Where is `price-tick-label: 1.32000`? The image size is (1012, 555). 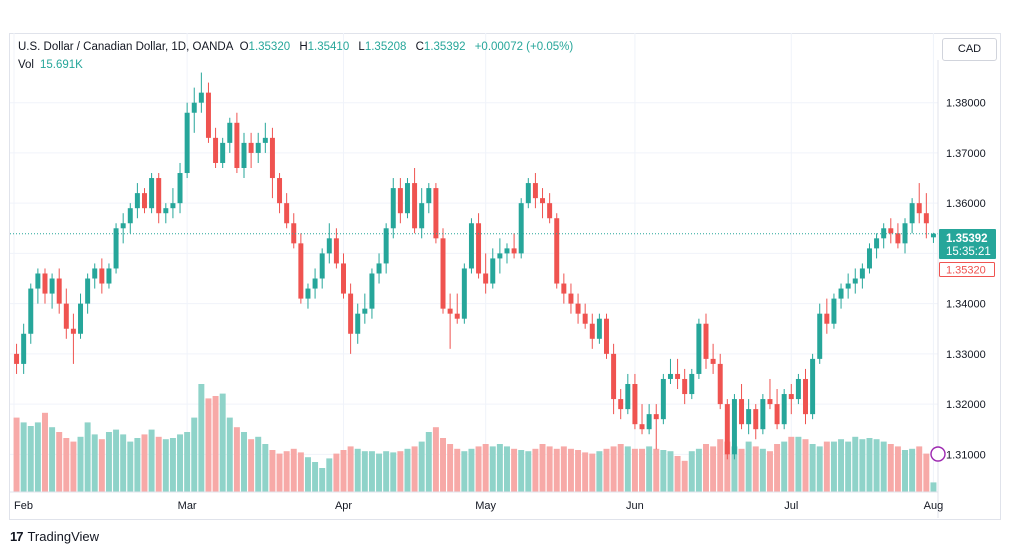
price-tick-label: 1.32000 is located at coordinates (966, 405).